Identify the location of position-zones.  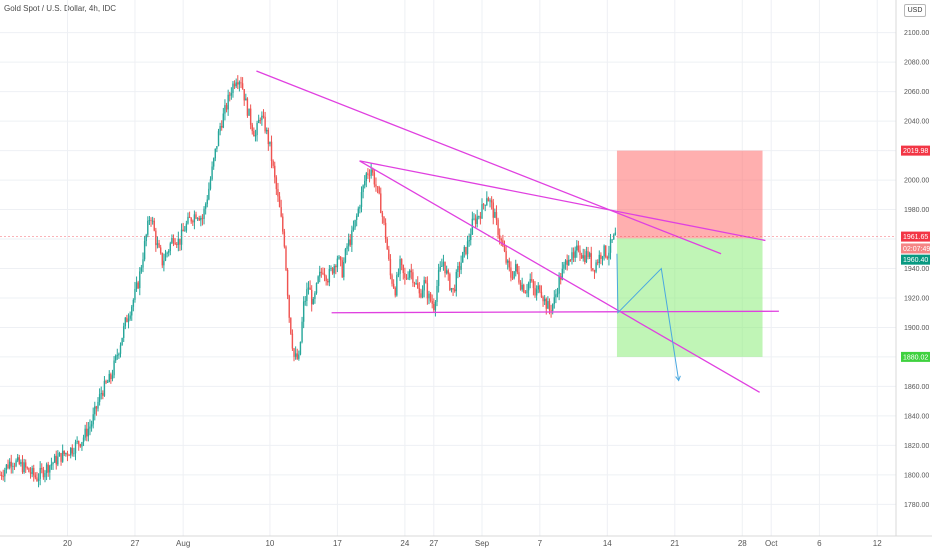
(689, 253).